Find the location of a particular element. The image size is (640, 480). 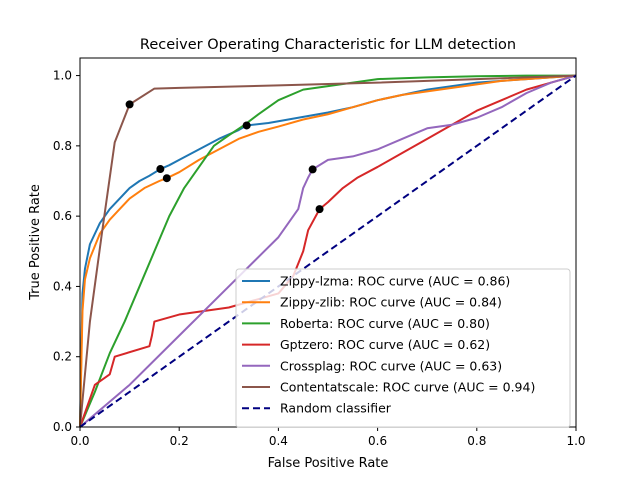

legend-label-1: Zippy-zlib: ROC curve (AUC = 0.84) is located at coordinates (391, 302).